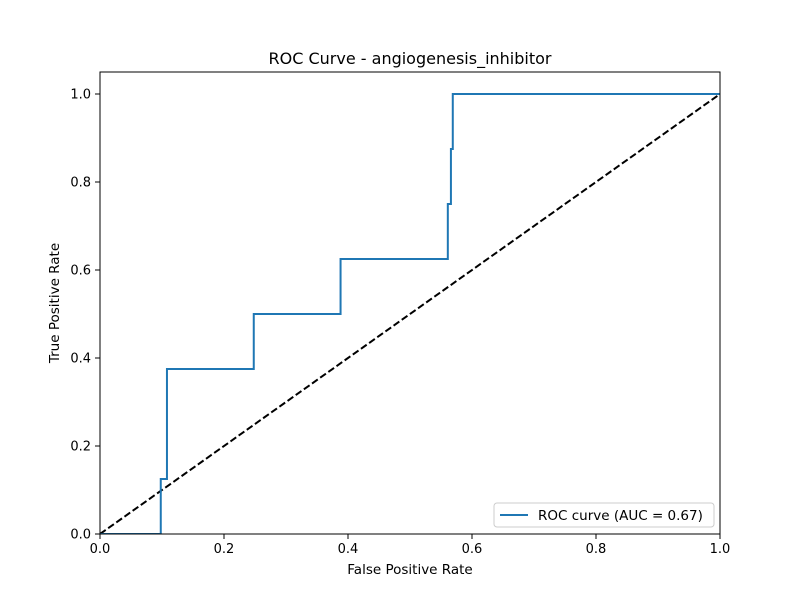 The height and width of the screenshot is (600, 800). What do you see at coordinates (80, 359) in the screenshot?
I see `y-tick-label: 0.4` at bounding box center [80, 359].